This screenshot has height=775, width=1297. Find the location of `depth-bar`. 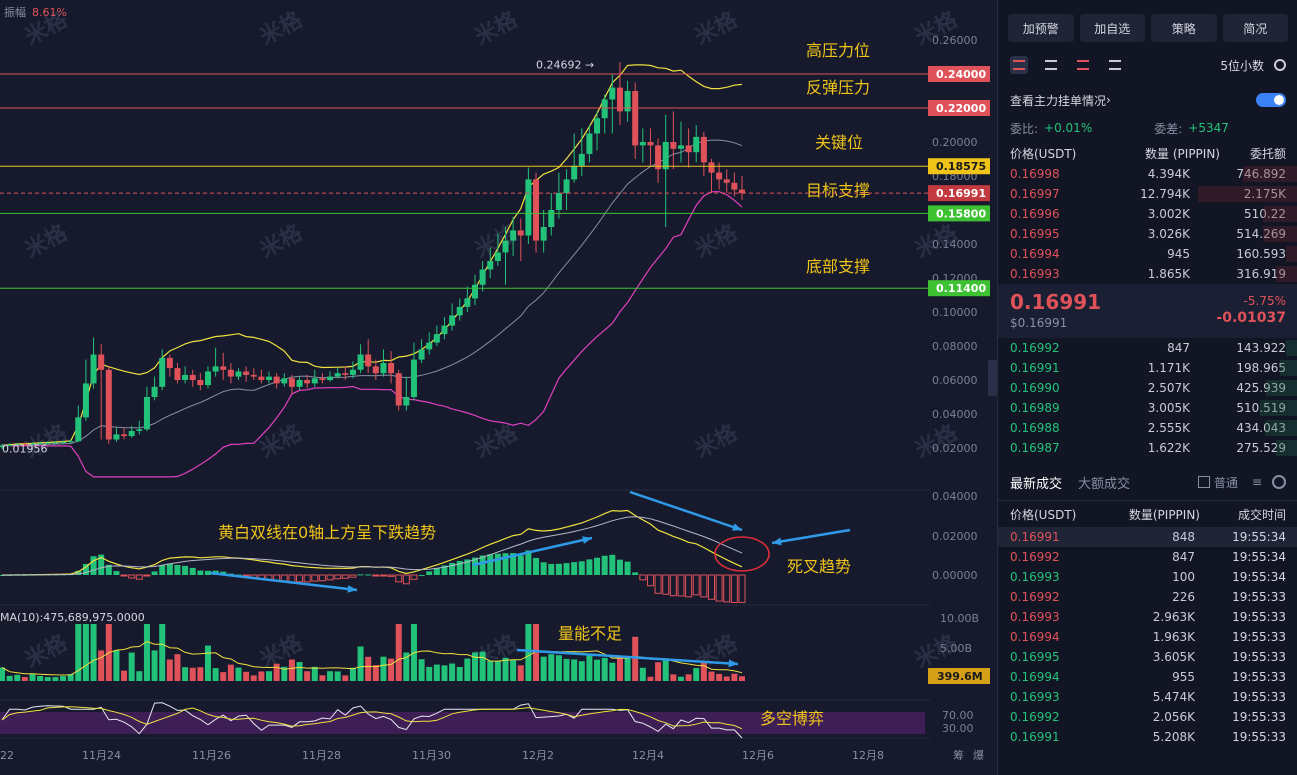

depth-bar is located at coordinates (1278, 408).